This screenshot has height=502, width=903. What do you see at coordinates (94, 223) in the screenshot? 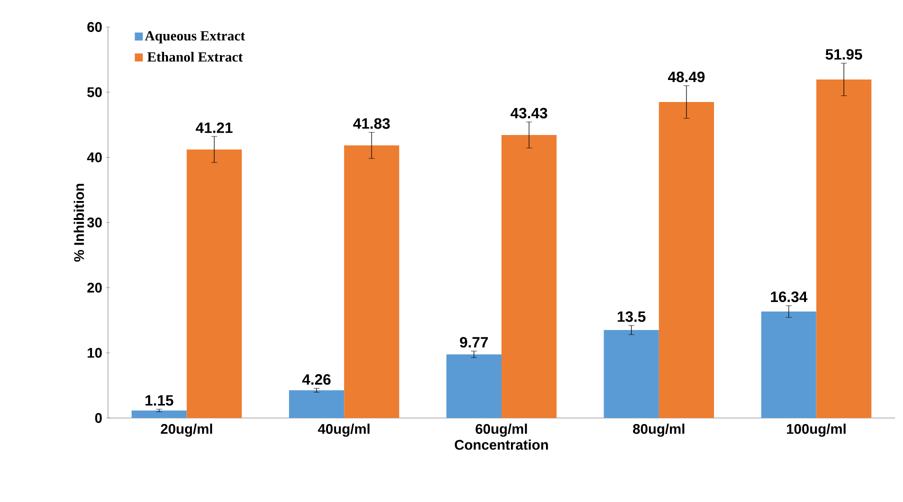
I see `y-tick-label: 30` at bounding box center [94, 223].